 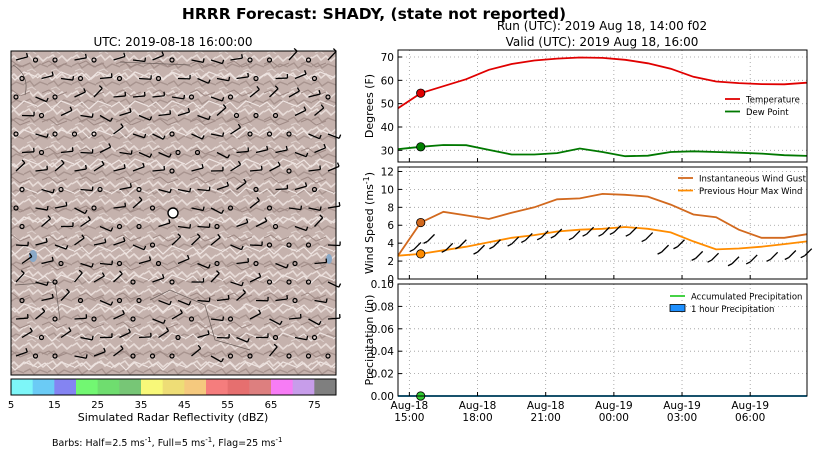 What do you see at coordinates (753, 180) in the screenshot?
I see `legend-label: Instantaneous Wind Gust` at bounding box center [753, 180].